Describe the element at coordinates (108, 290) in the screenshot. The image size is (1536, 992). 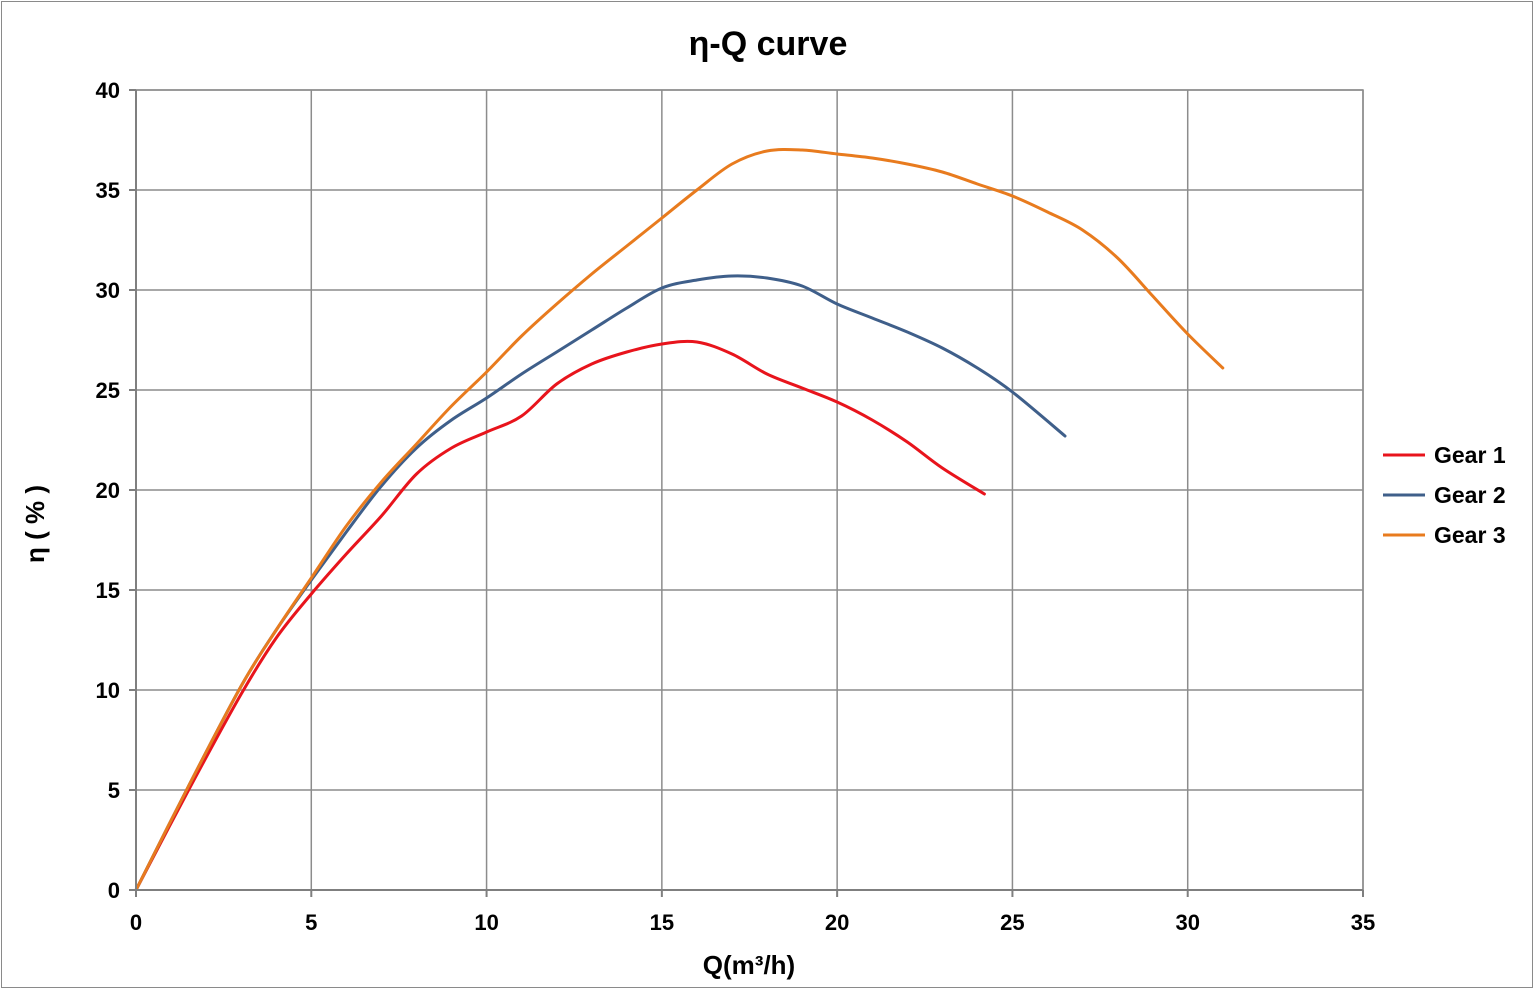
I see `y-tick-label: 30` at that location.